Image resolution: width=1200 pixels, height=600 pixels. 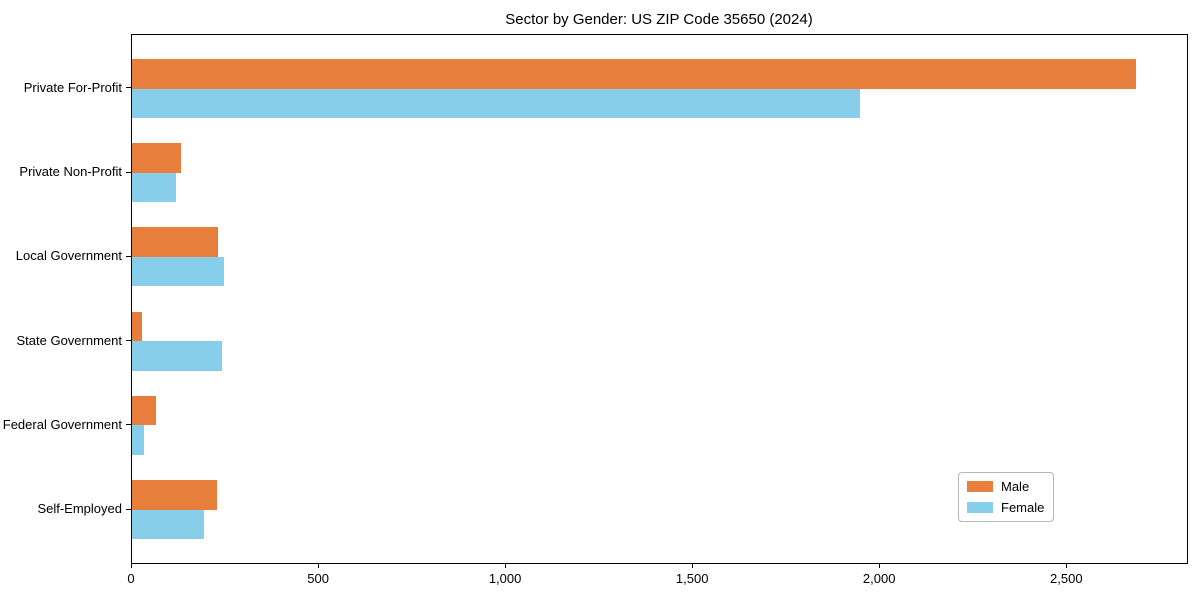 What do you see at coordinates (879, 578) in the screenshot?
I see `x-tick-label-2000: 2,000` at bounding box center [879, 578].